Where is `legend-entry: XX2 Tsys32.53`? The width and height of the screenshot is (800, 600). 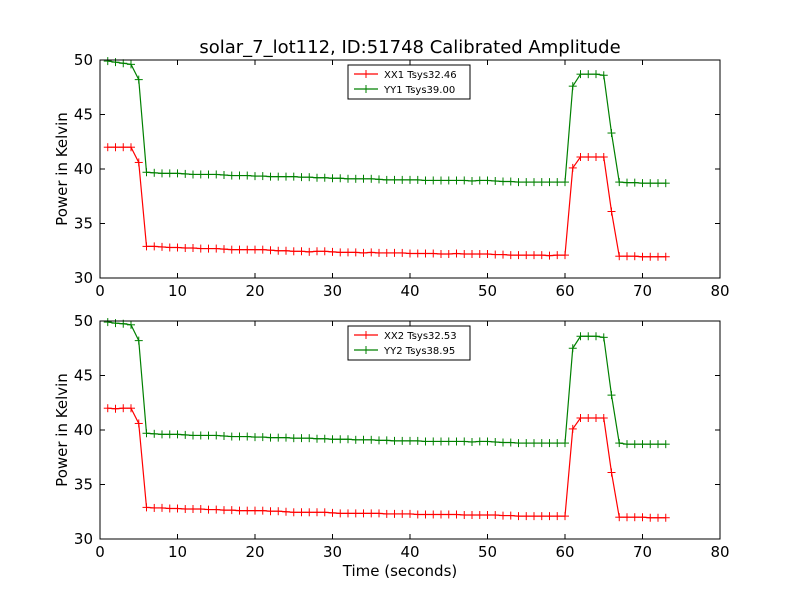
legend-entry: XX2 Tsys32.53 is located at coordinates (405, 336).